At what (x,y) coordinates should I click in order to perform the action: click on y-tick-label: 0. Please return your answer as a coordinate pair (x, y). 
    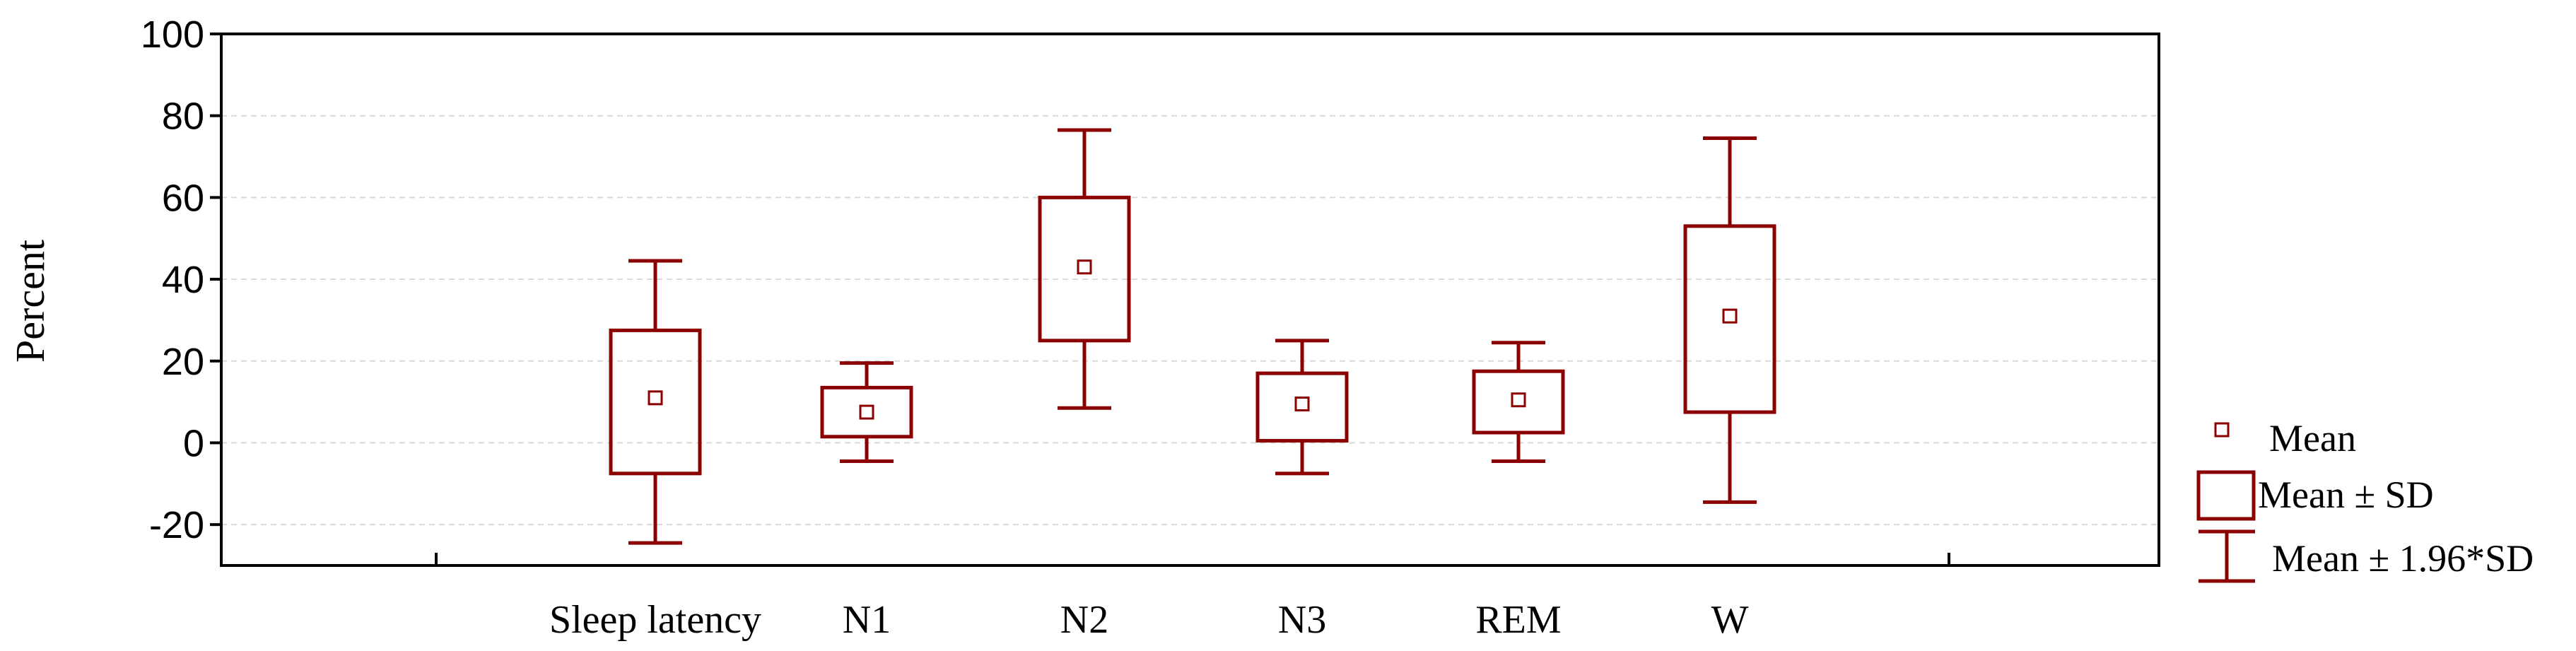
    Looking at the image, I should click on (194, 443).